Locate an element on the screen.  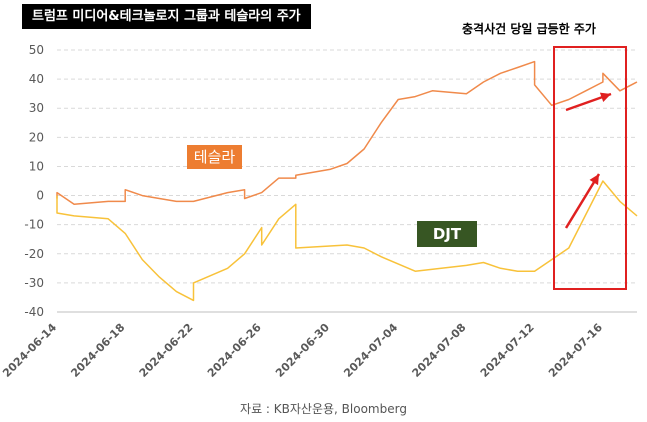
x-tick-label: 2024-06-14 is located at coordinates (29, 350).